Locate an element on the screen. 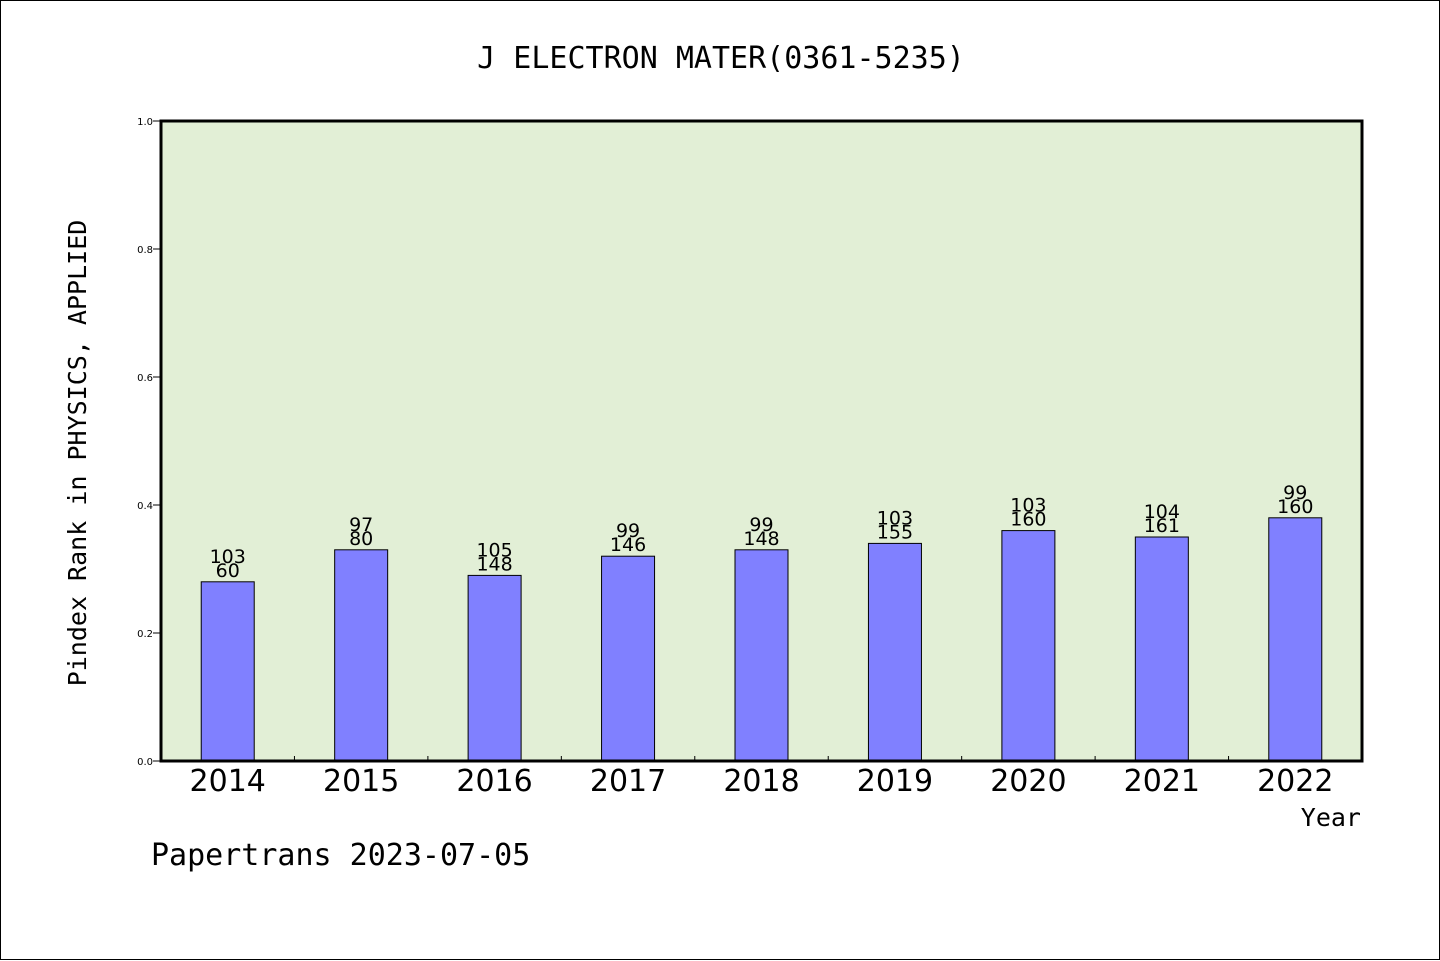 This screenshot has height=961, width=1440. x-tick-label: 2022 is located at coordinates (1295, 781).